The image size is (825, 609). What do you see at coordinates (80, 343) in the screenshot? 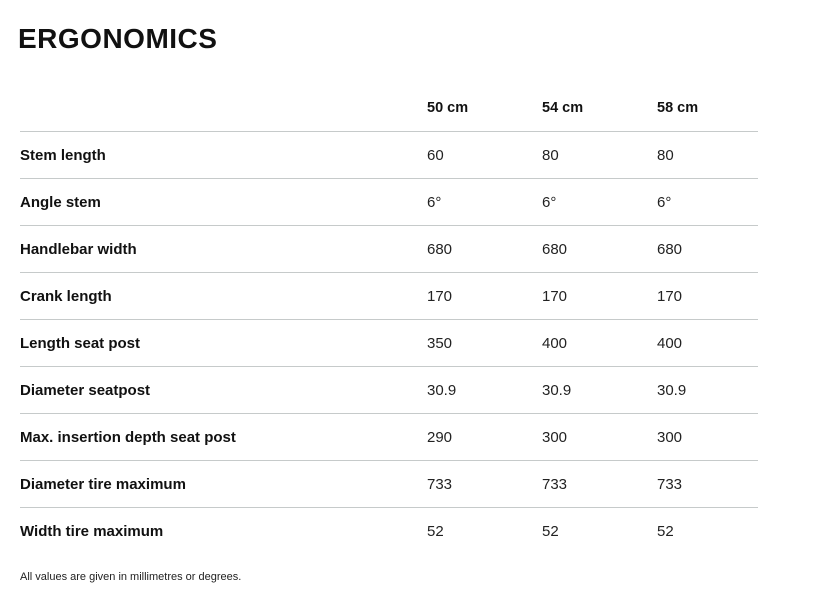
I see `row-label: Length seat post` at bounding box center [80, 343].